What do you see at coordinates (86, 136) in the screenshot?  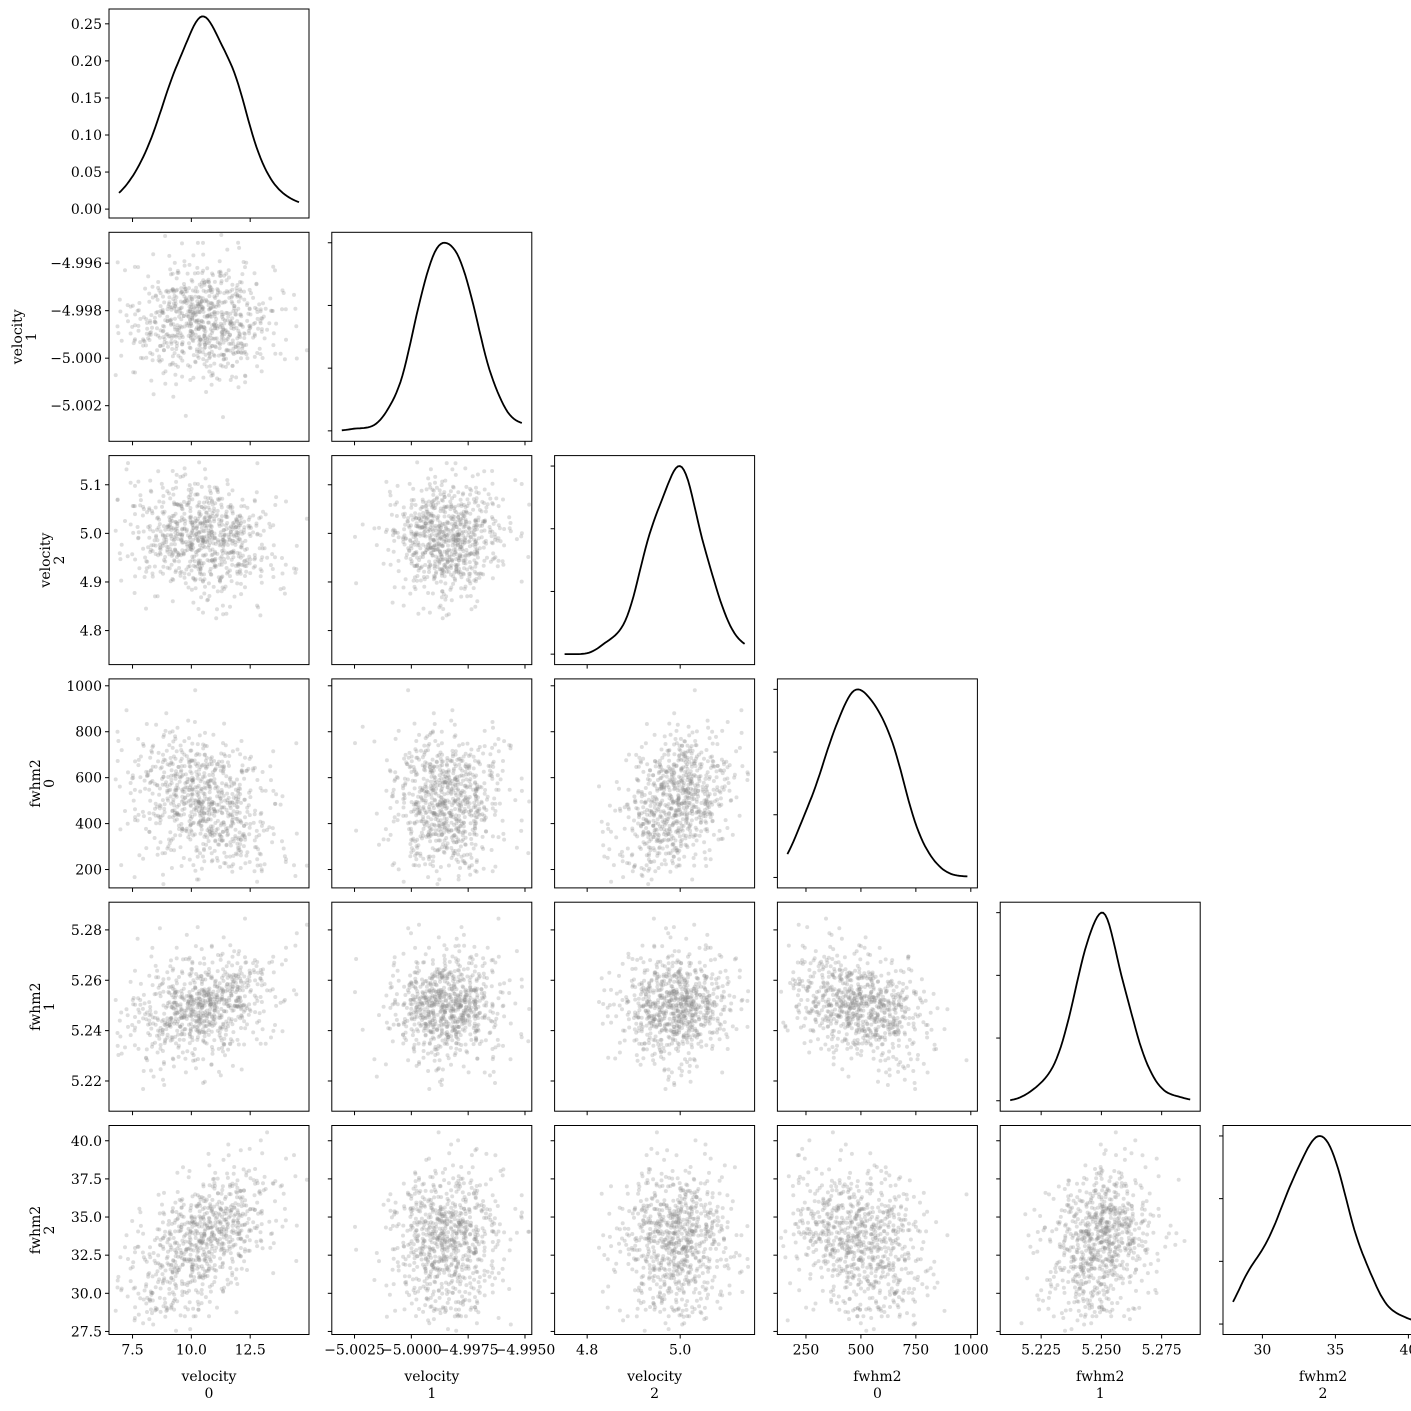 I see `y-tick-label: 0.10` at bounding box center [86, 136].